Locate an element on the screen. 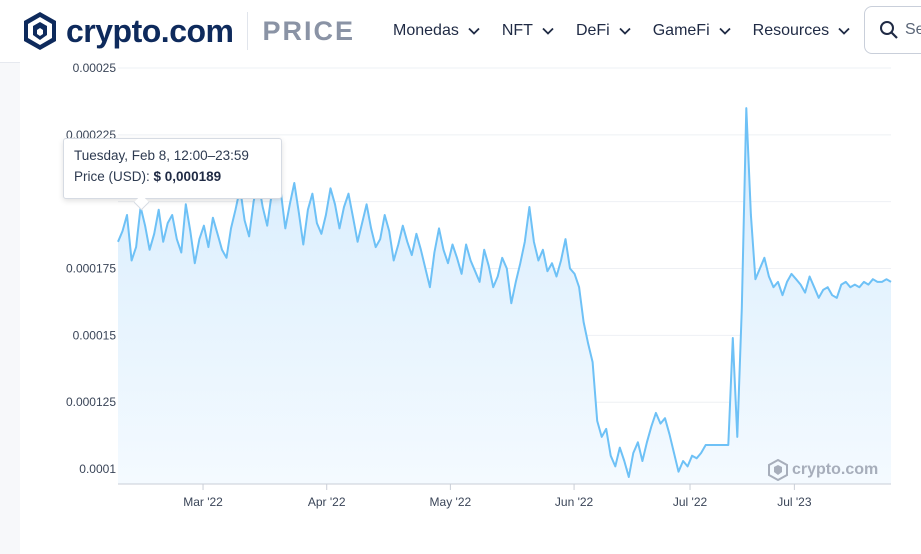 This screenshot has width=921, height=554. nav-label: NFT is located at coordinates (517, 30).